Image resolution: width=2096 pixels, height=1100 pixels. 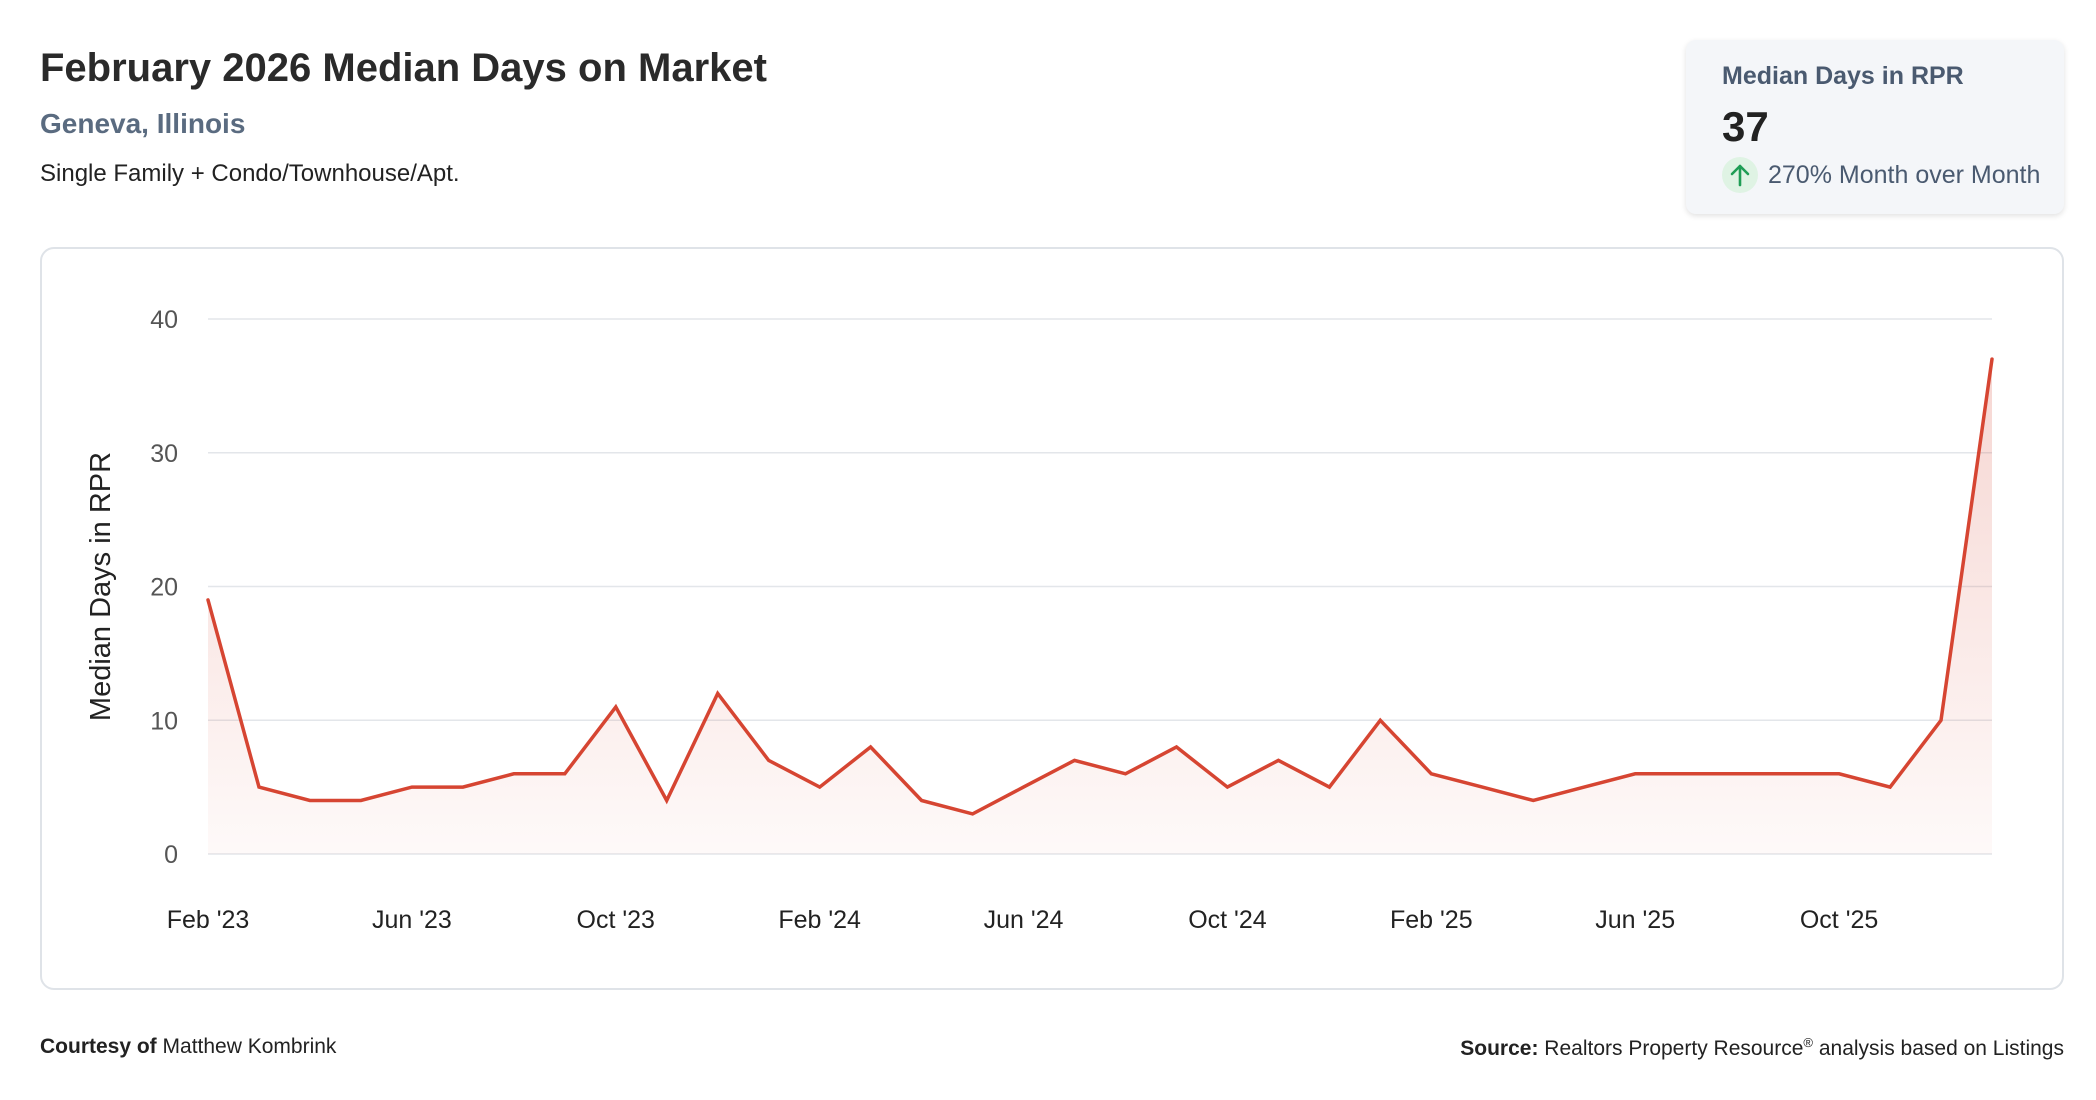 I want to click on courtesy-name: Matthew Kombrink, so click(x=249, y=1046).